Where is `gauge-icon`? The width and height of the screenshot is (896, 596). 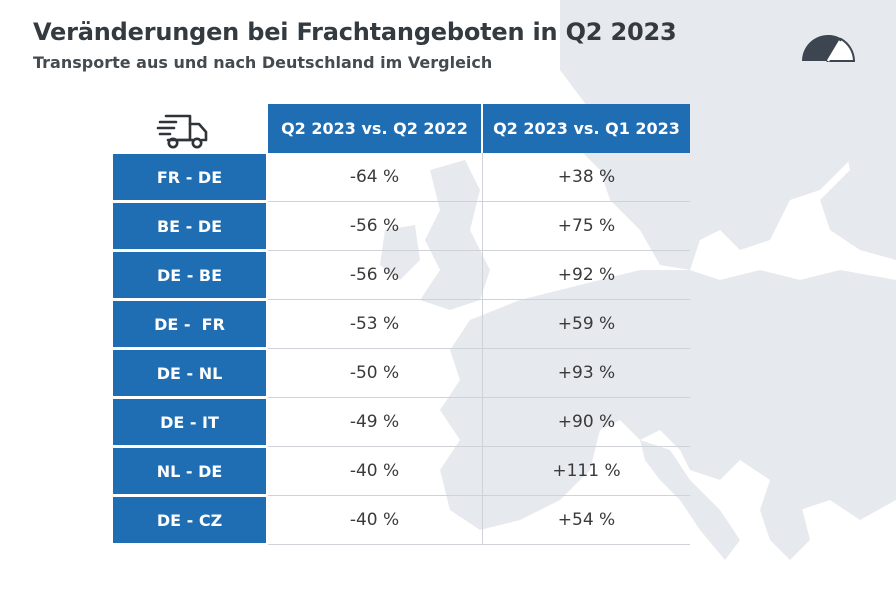
gauge-icon is located at coordinates (829, 48).